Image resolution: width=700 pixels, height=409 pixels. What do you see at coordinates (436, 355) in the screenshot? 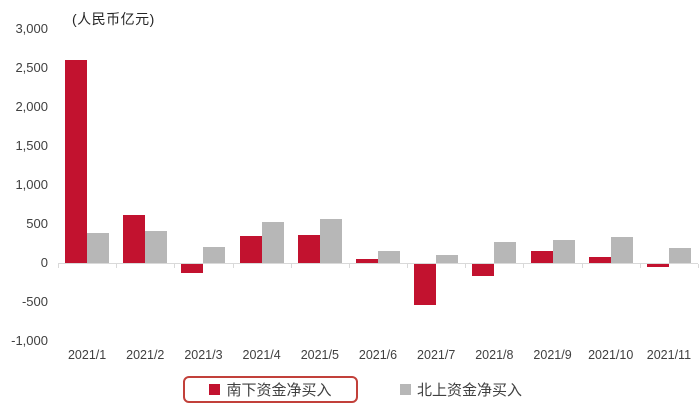
I see `x-axis-label: 2021/7` at bounding box center [436, 355].